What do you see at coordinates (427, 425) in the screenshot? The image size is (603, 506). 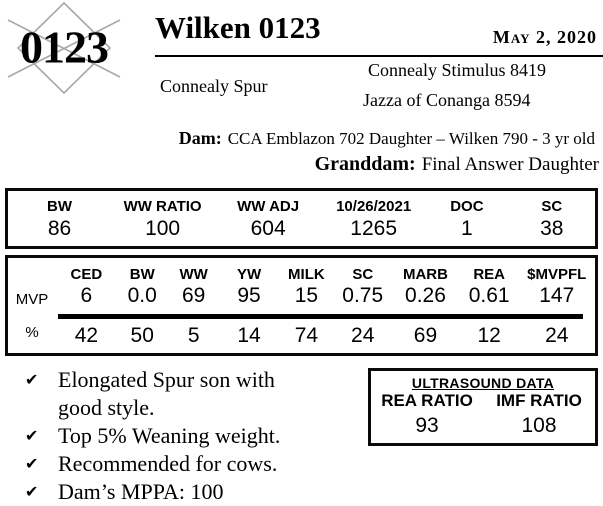 I see `ultrasound-value: 93` at bounding box center [427, 425].